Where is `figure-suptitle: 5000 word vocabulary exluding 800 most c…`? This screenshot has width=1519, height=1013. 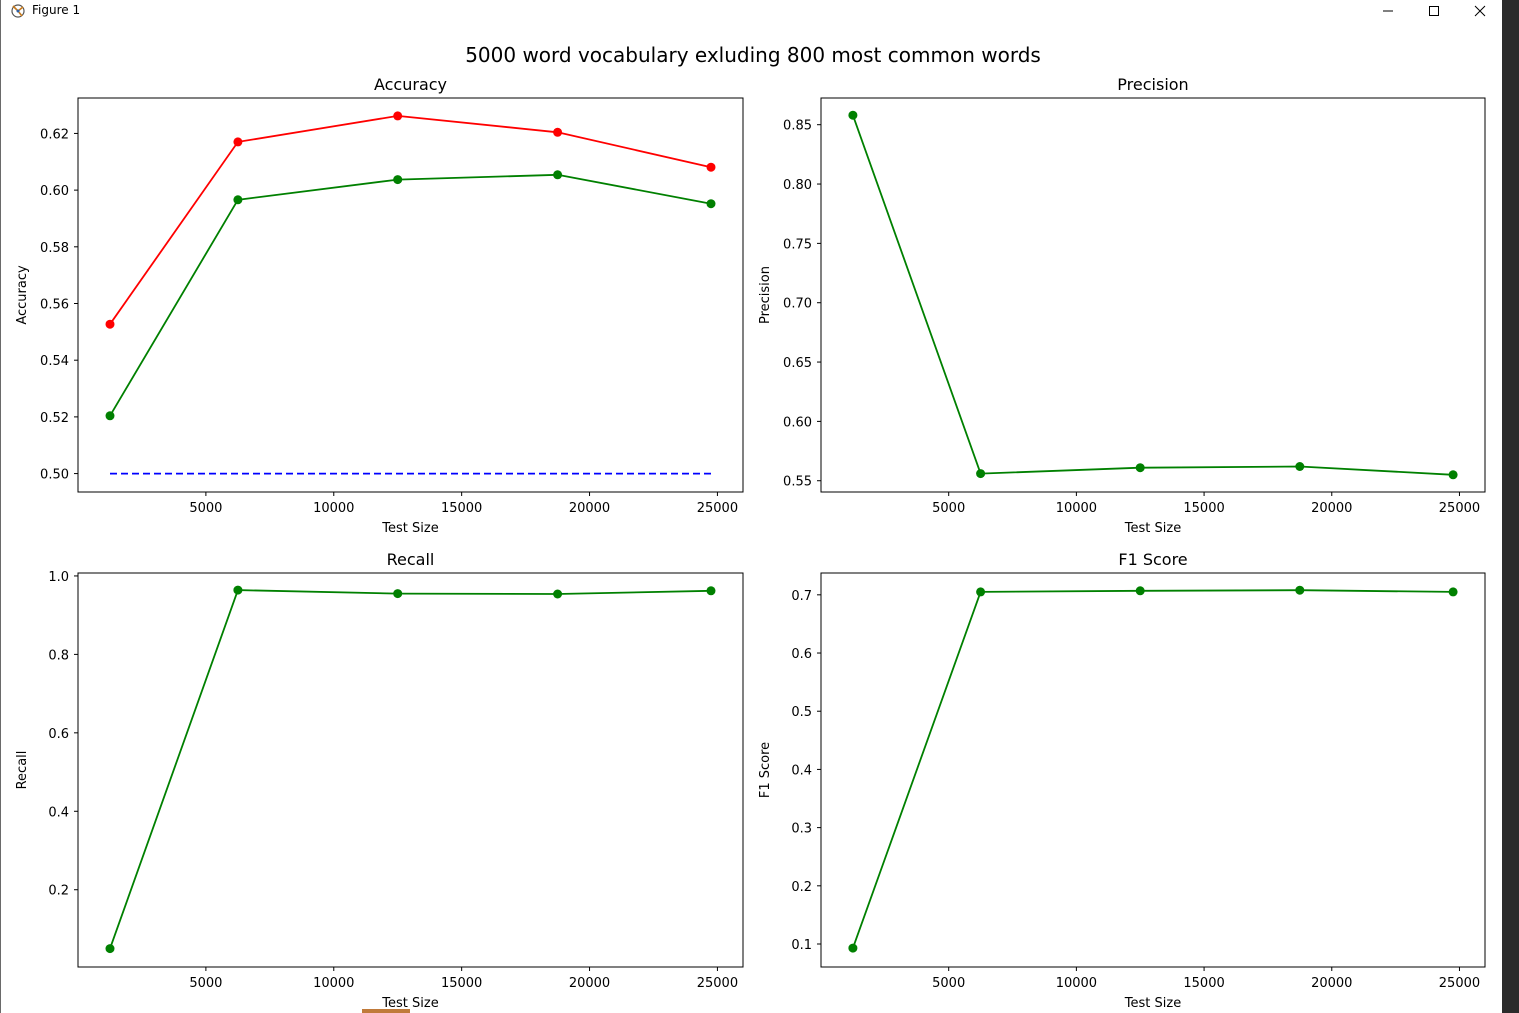
figure-suptitle: 5000 word vocabulary exluding 800 most c… is located at coordinates (753, 55).